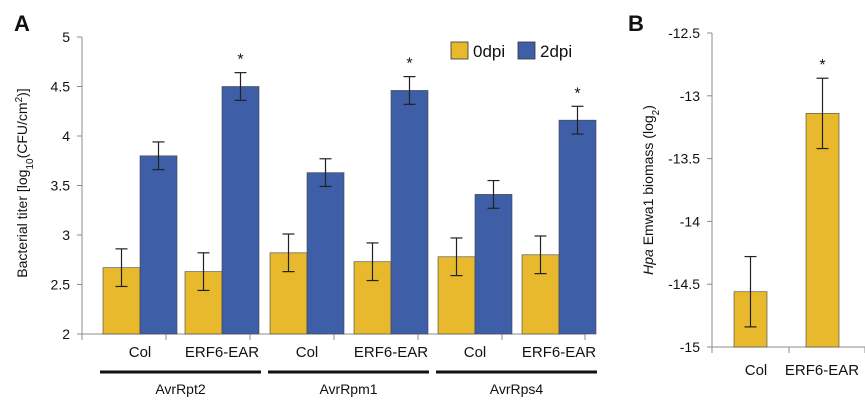 This screenshot has height=402, width=865. I want to click on chart-b-labels: * Col ERF6-EAR, so click(802, 218).